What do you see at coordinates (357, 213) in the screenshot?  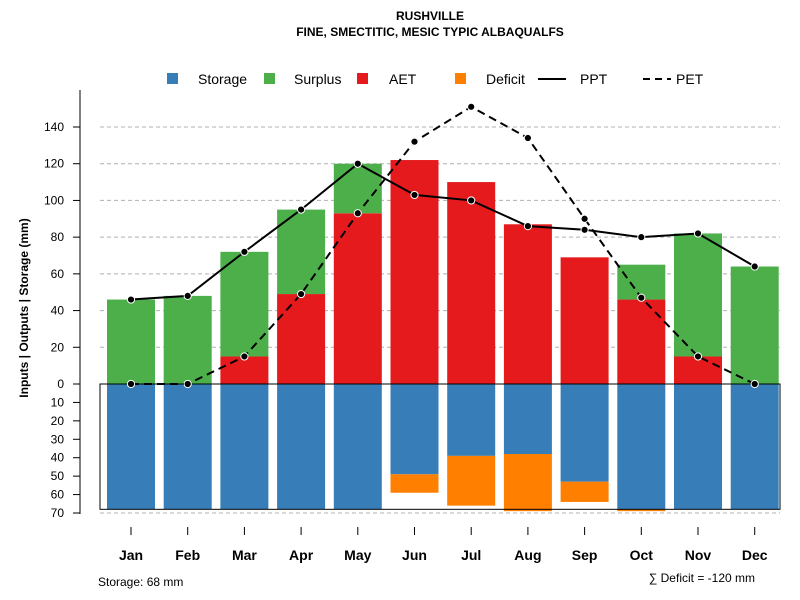 I see `point-pet-may` at bounding box center [357, 213].